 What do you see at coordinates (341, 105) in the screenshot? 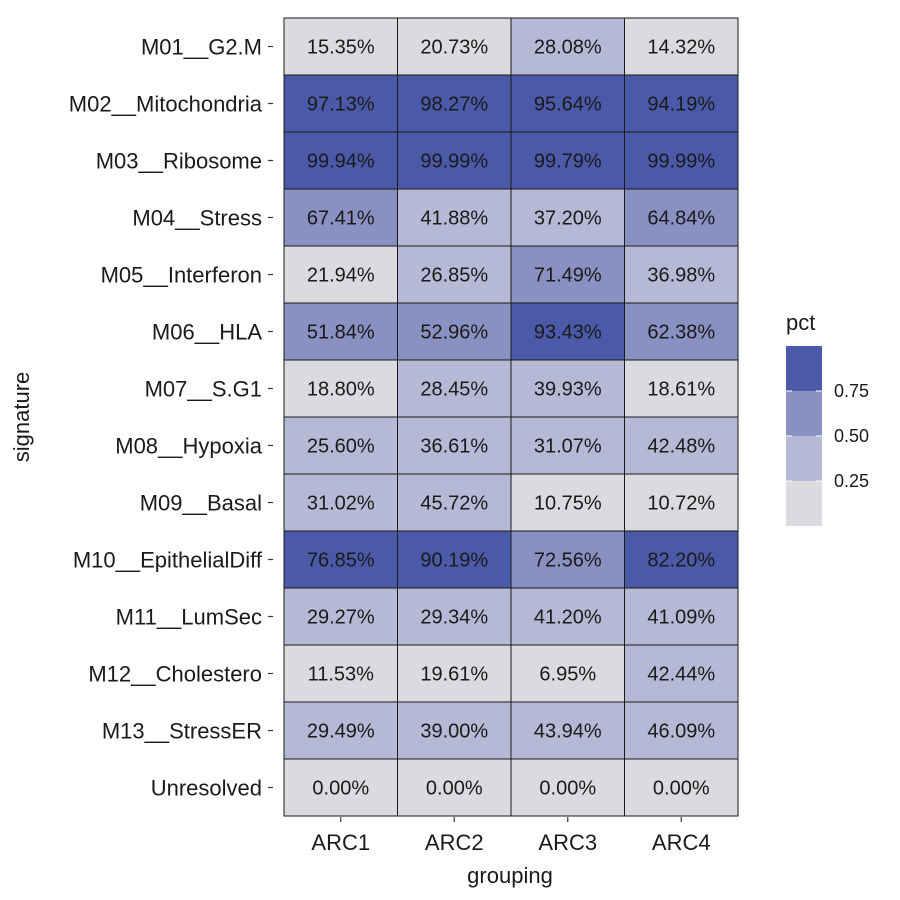
I see `cell-value-label: 97.13%` at bounding box center [341, 105].